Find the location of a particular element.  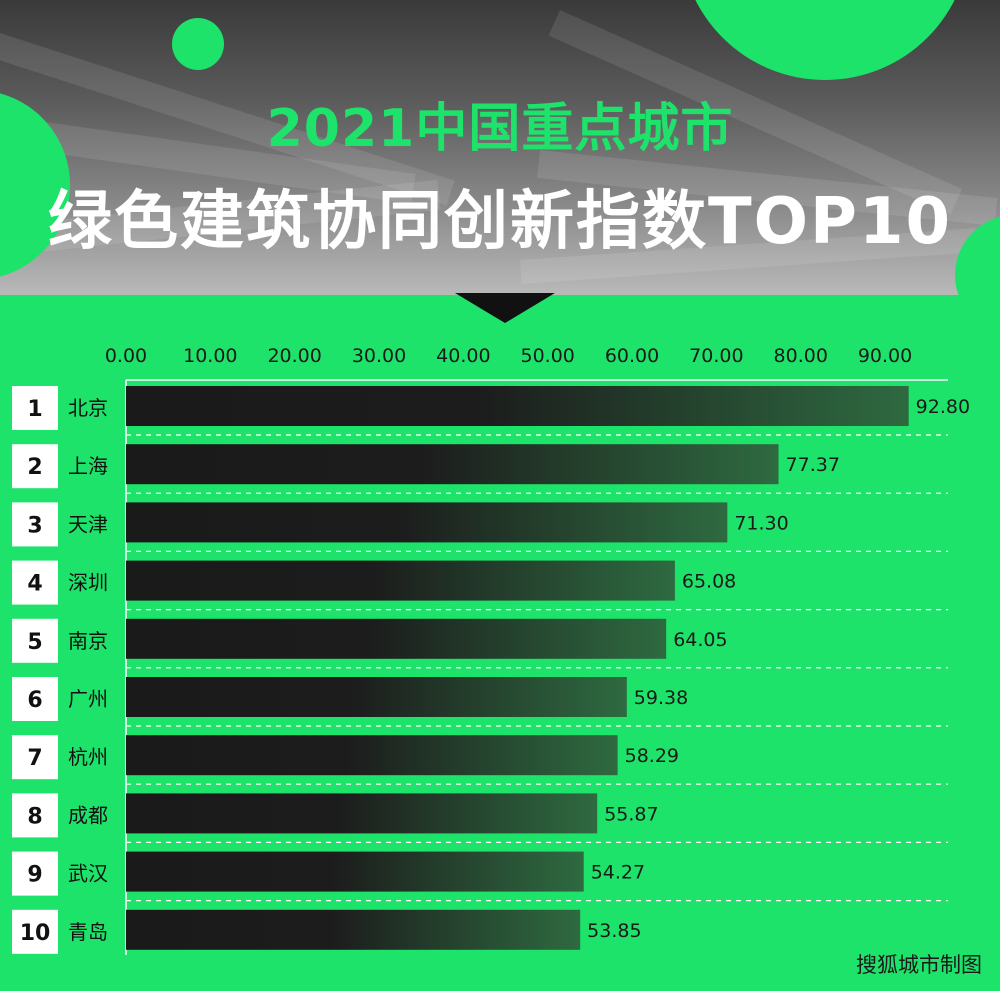

value-label: 64.05 is located at coordinates (700, 640).